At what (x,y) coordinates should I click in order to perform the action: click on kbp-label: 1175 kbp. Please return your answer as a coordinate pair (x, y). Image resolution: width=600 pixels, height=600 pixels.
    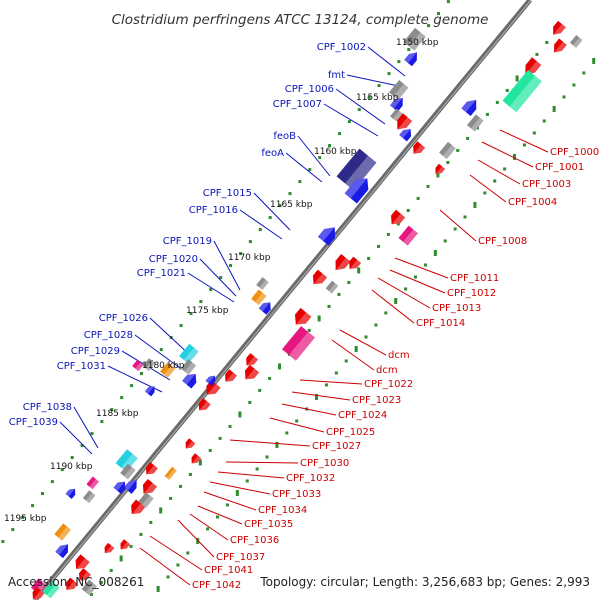
    Looking at the image, I should click on (207, 311).